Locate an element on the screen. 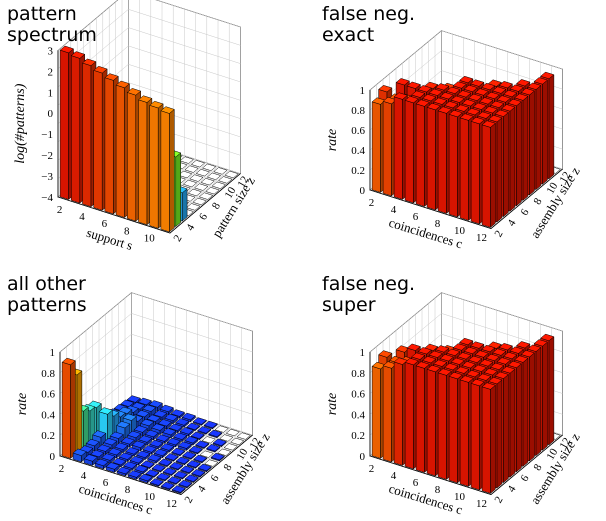 This screenshot has height=521, width=606. panel-title: exact is located at coordinates (348, 35).